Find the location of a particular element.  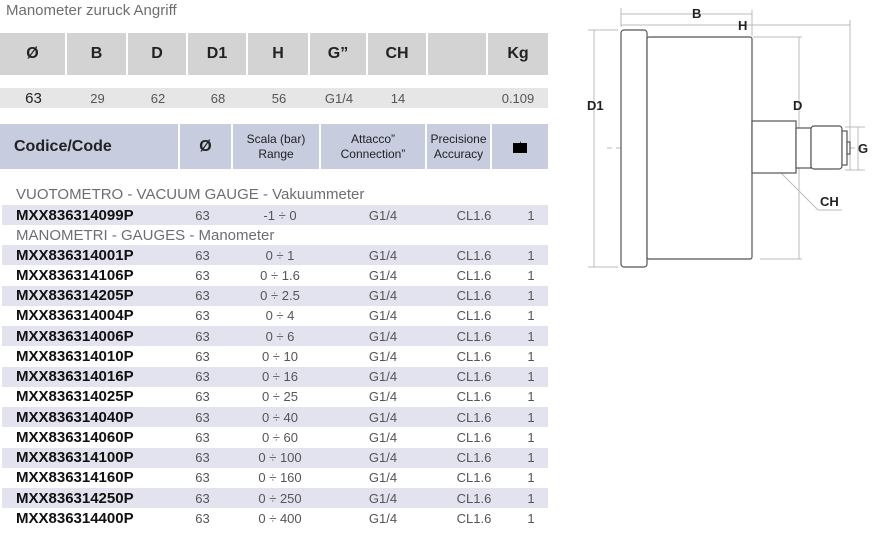

table-row: MXX836314040P 63 0 ÷ 40 G1/4 CL1.6 1 is located at coordinates (275, 417).